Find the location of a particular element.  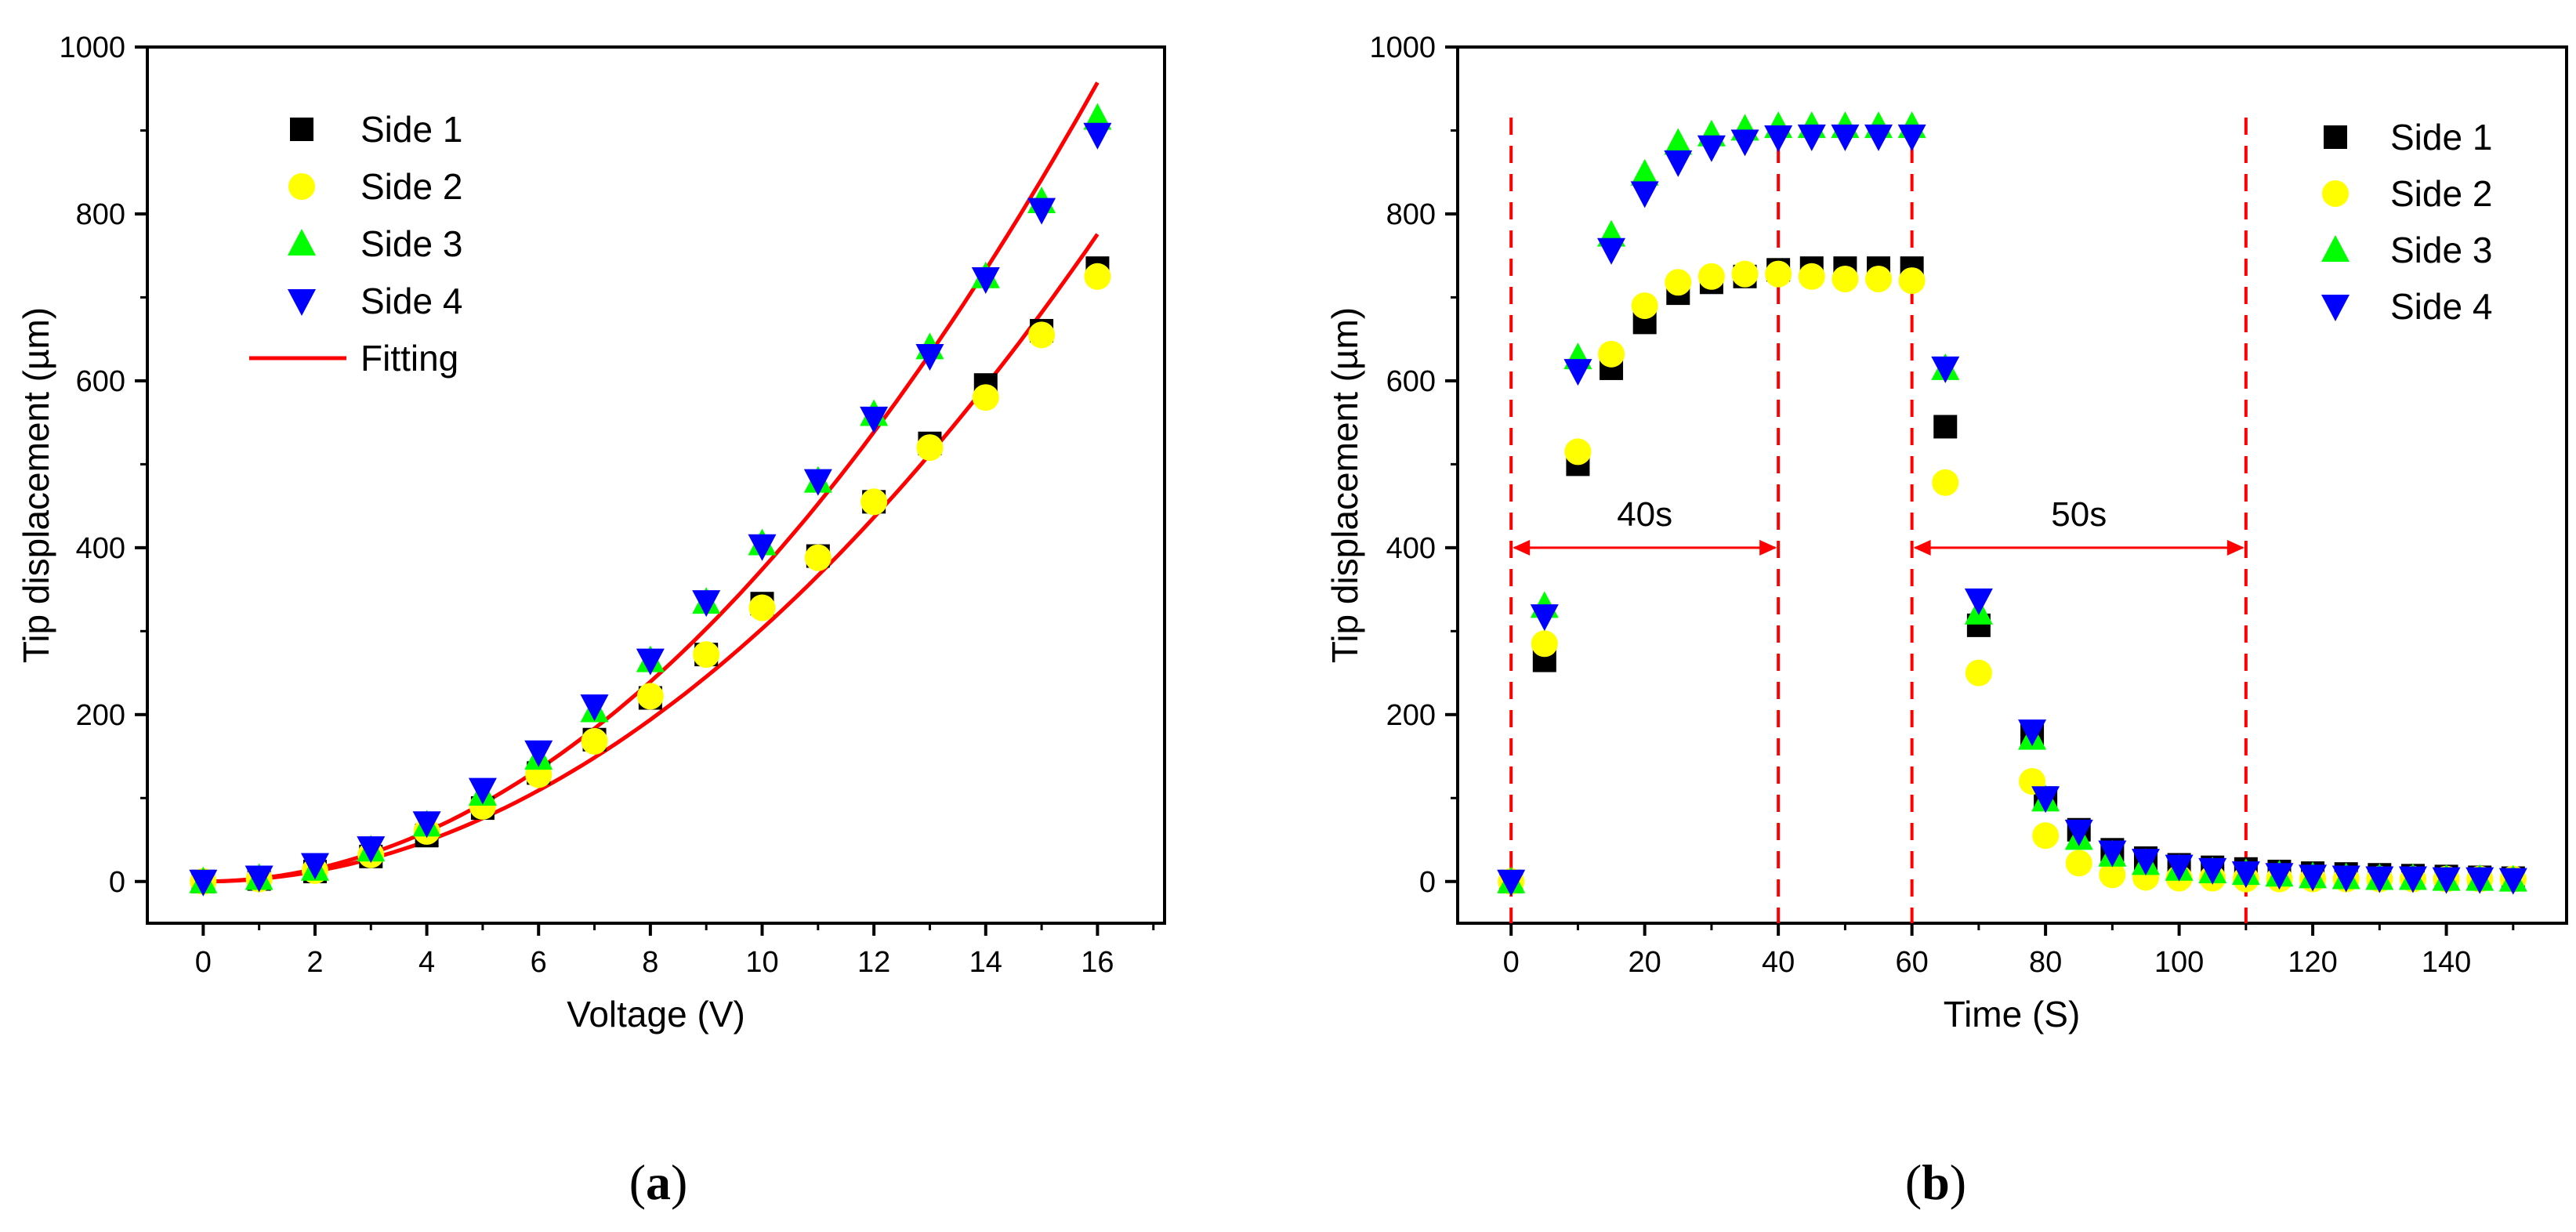

y-tick-label: 600 is located at coordinates (1411, 381).